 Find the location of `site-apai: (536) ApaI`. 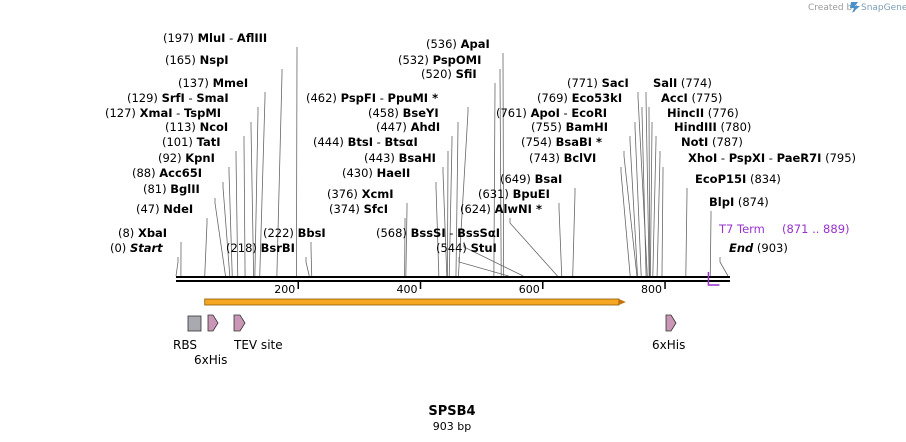

site-apai: (536) ApaI is located at coordinates (465, 157).